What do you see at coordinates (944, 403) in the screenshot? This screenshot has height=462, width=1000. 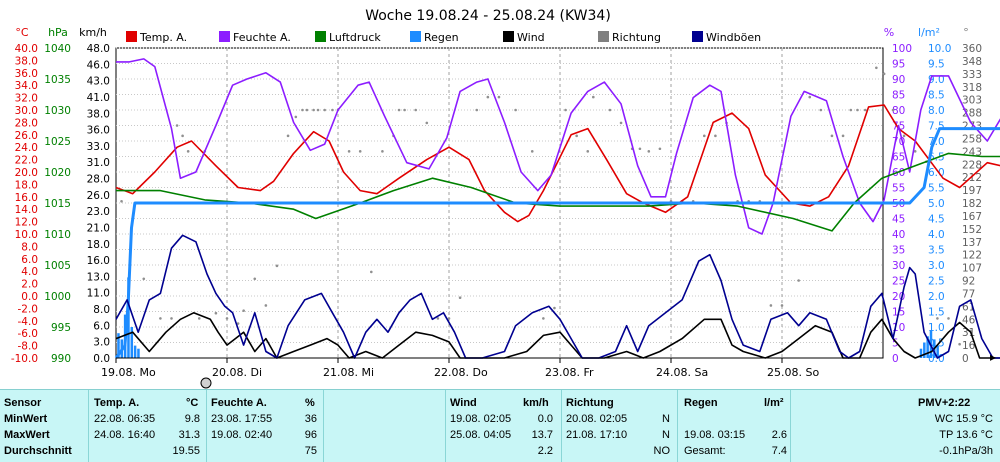 I see `stats-head-pmv: PMV+2:22` at bounding box center [944, 403].